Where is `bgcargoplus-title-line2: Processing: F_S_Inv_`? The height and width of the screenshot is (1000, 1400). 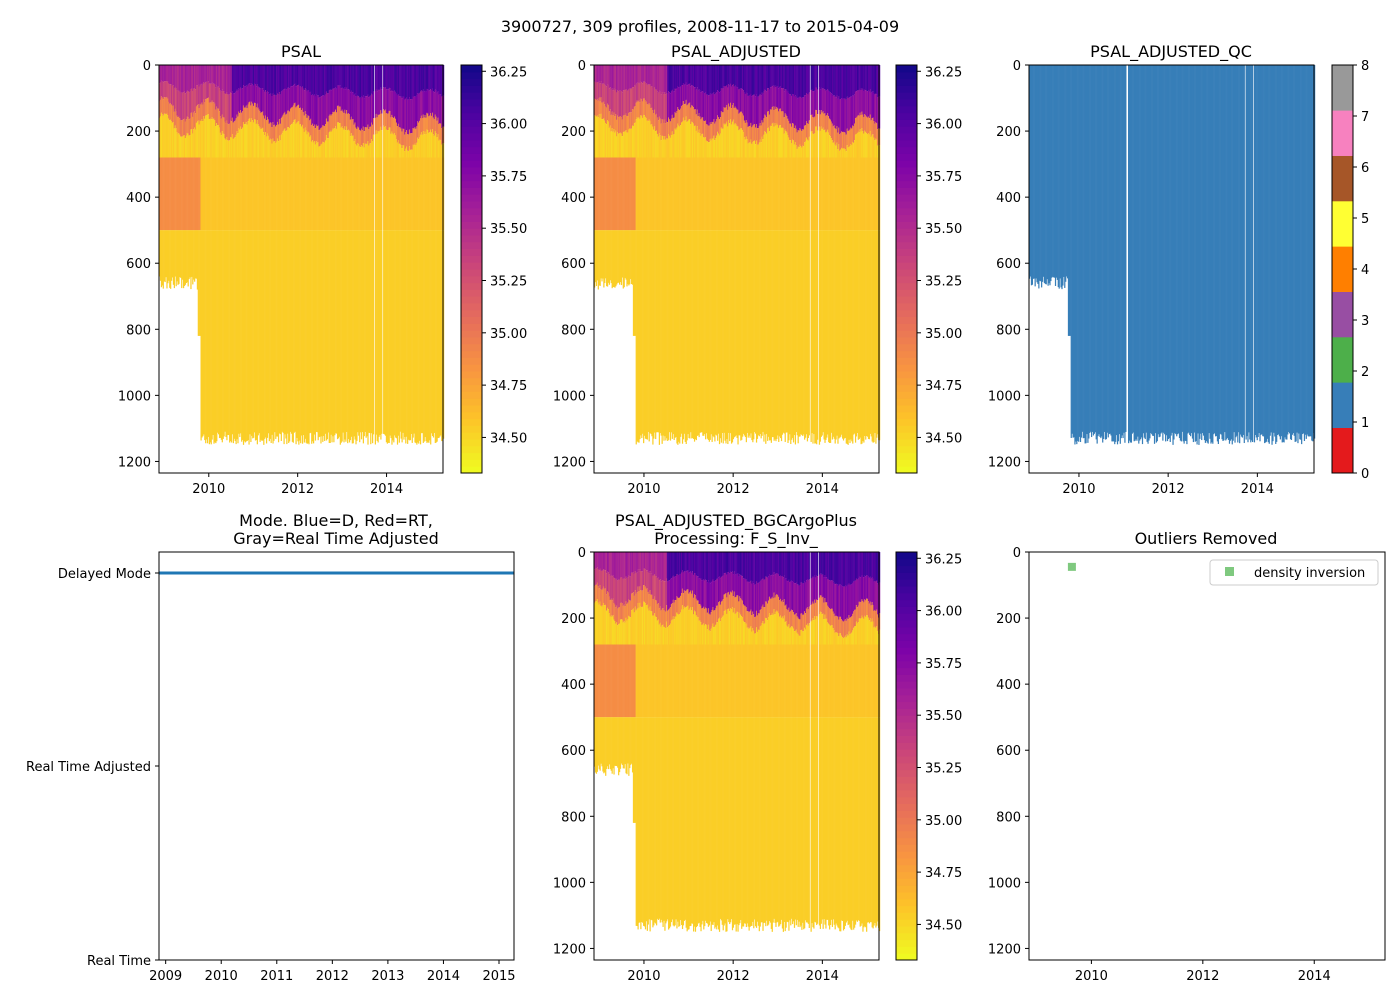 bgcargoplus-title-line2: Processing: F_S_Inv_ is located at coordinates (736, 539).